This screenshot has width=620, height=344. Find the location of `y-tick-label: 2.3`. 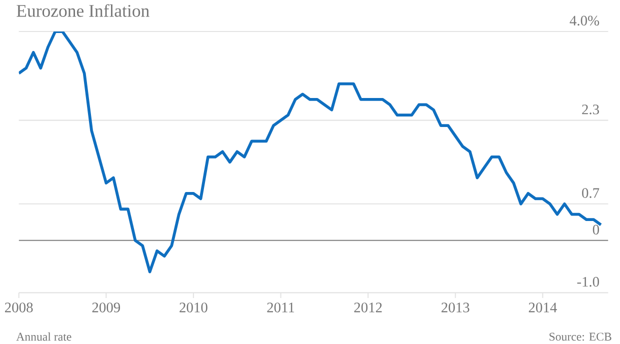

y-tick-label: 2.3 is located at coordinates (590, 109).